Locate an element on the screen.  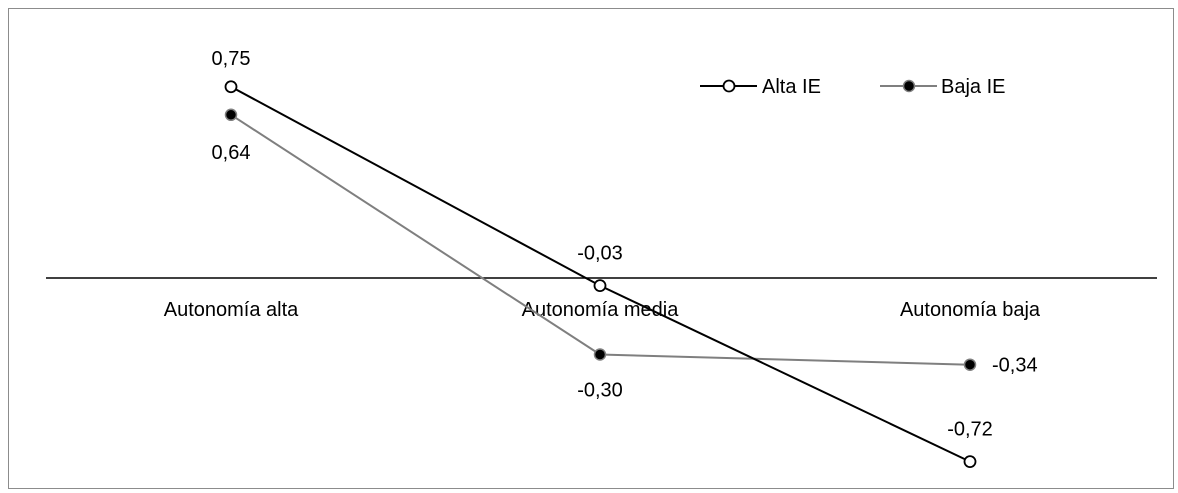
legend-marker-alta-ie is located at coordinates (729, 86).